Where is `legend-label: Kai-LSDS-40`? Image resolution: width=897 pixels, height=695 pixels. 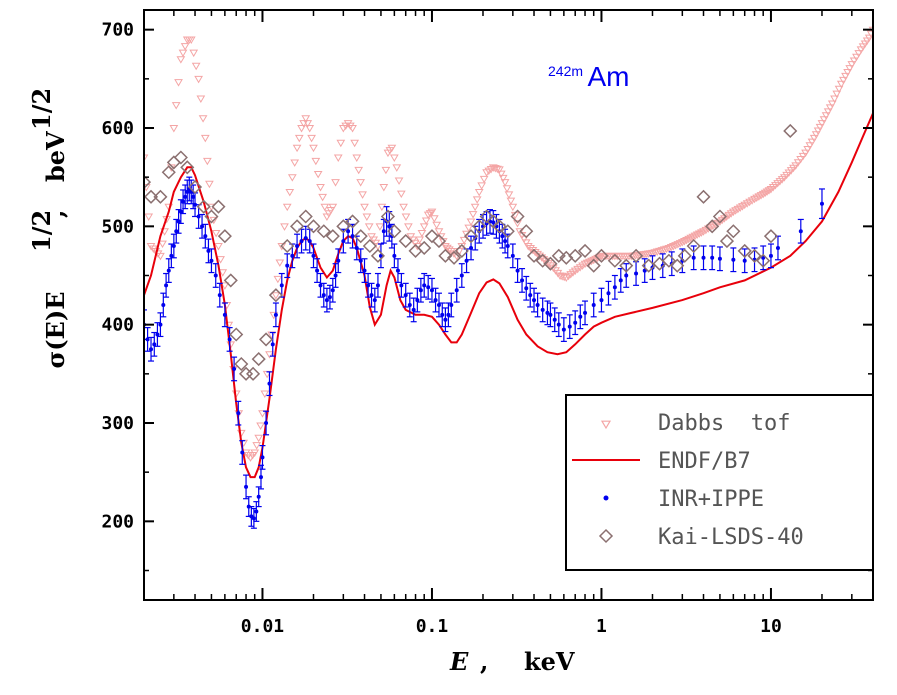
legend-label: Kai-LSDS-40 is located at coordinates (731, 537).